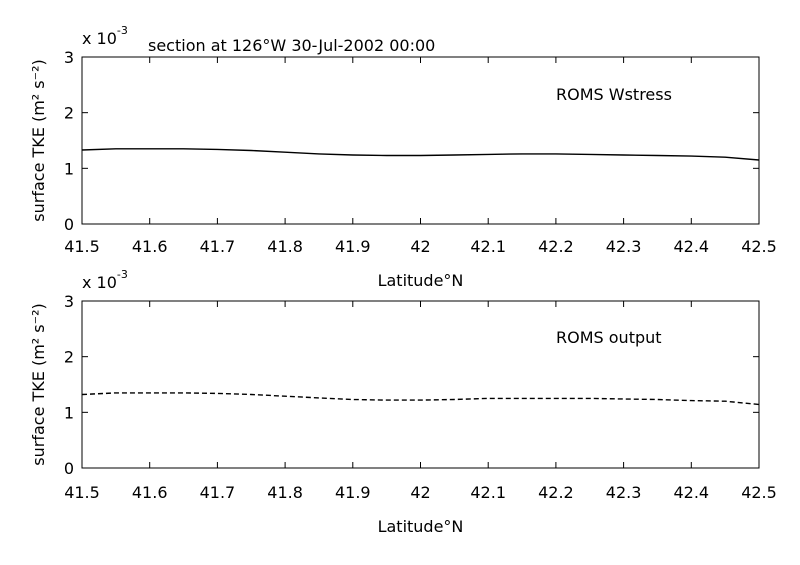 This screenshot has width=800, height=565. Describe the element at coordinates (609, 337) in the screenshot. I see `series-annotation: ROMS output` at that location.